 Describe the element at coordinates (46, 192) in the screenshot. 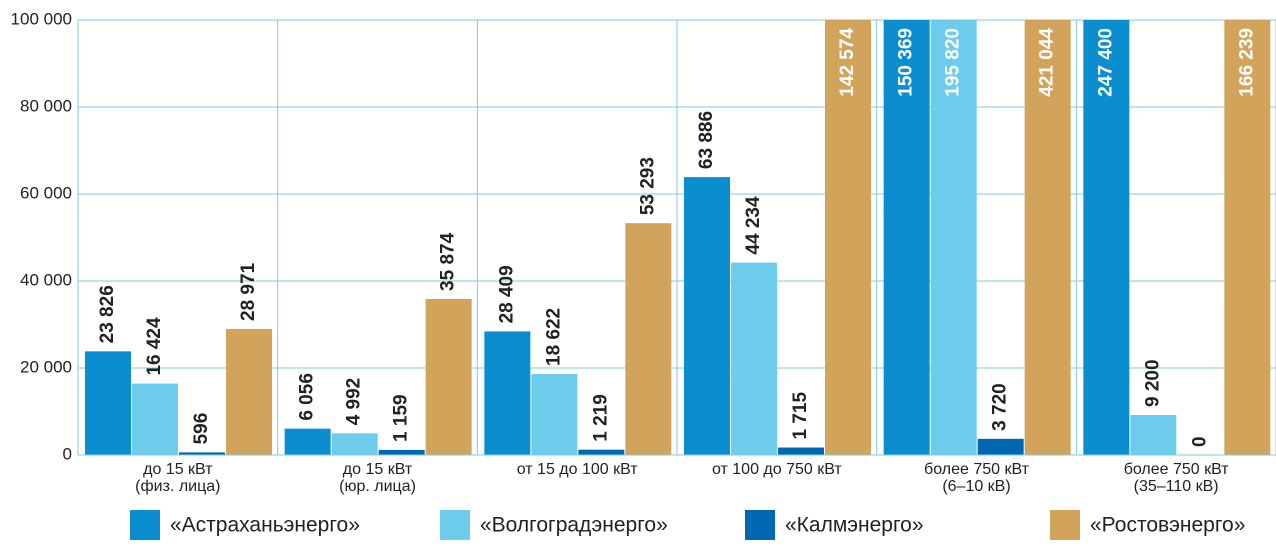

I see `y-tick-label: 60 000` at that location.